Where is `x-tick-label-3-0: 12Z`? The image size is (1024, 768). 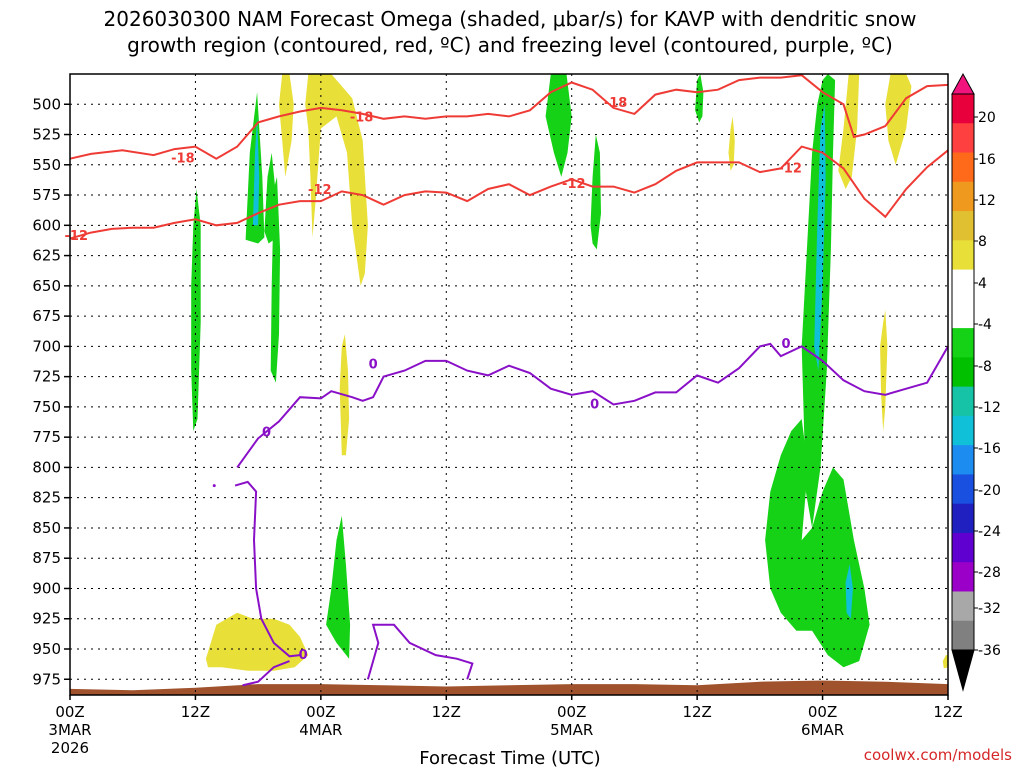
x-tick-label-3-0: 12Z is located at coordinates (446, 712).